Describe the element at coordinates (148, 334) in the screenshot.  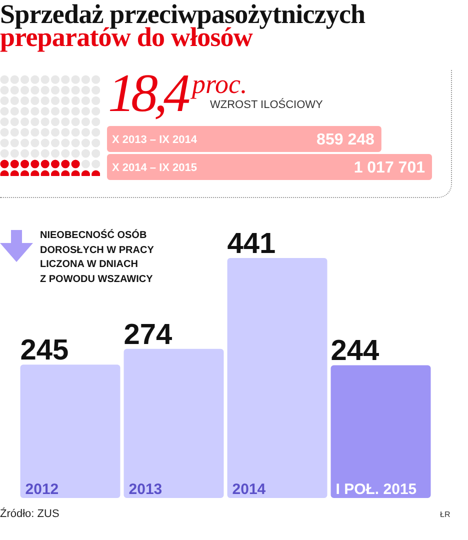
I see `data-label: 274` at that location.